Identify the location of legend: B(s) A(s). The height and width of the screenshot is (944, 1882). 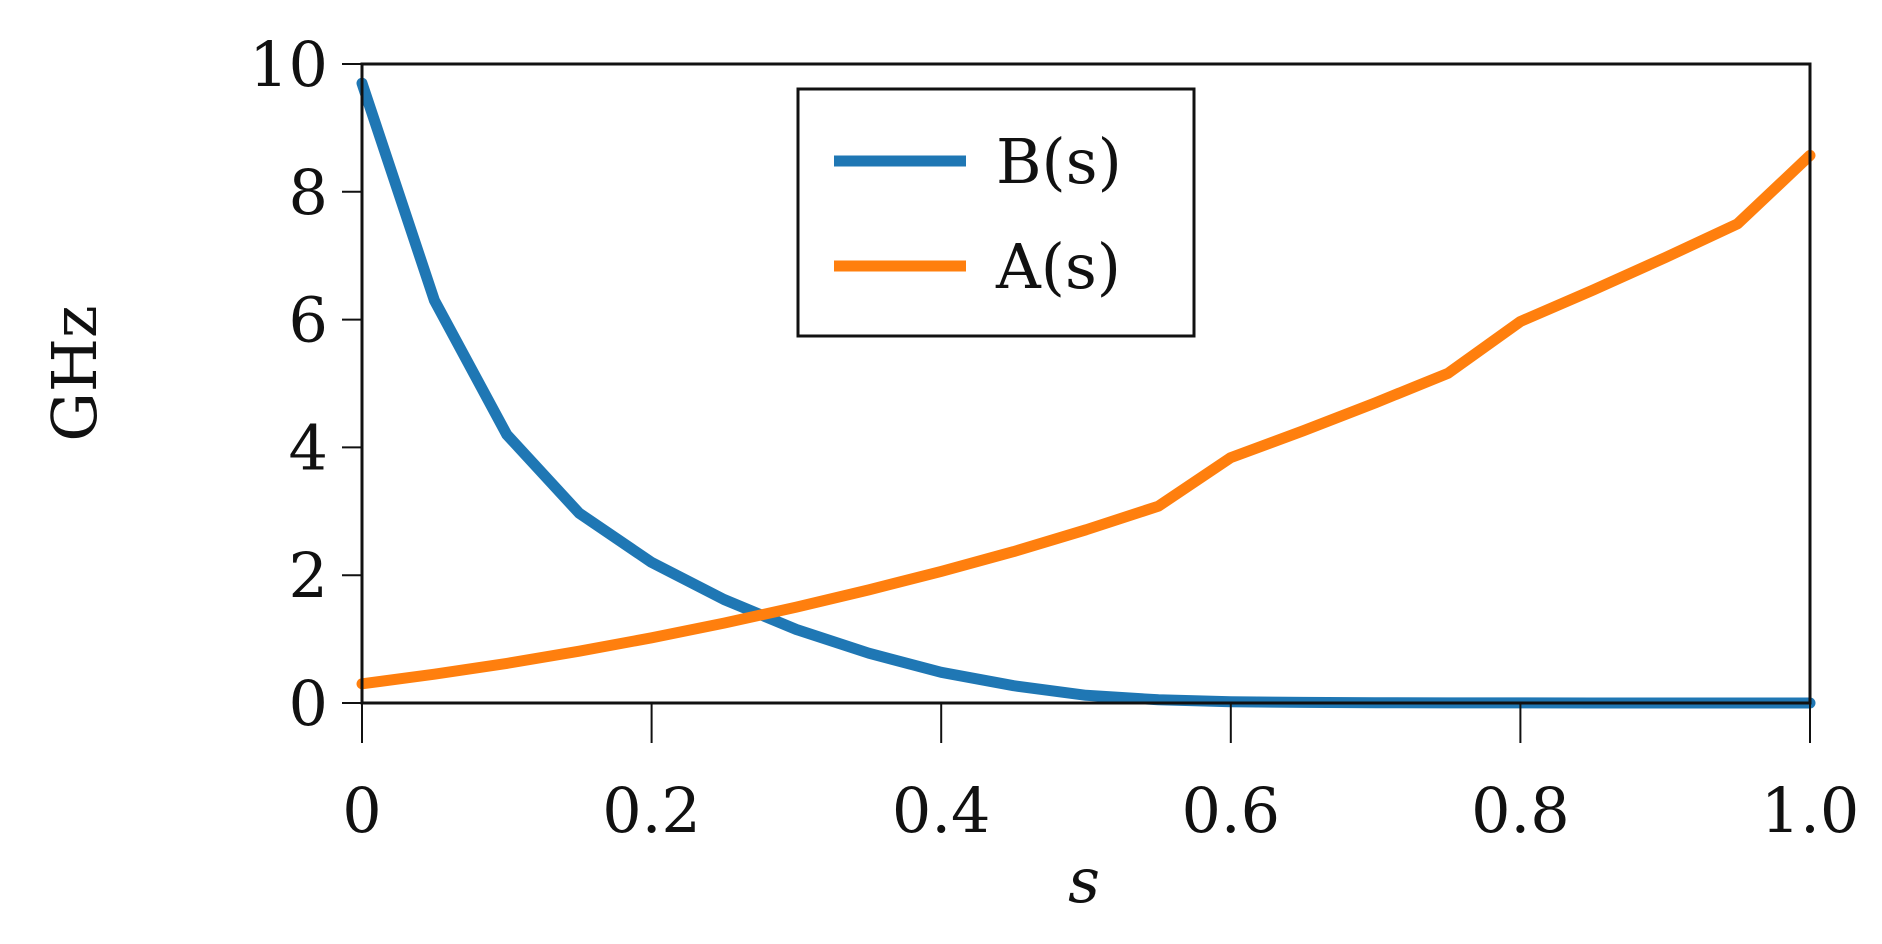
(996, 212).